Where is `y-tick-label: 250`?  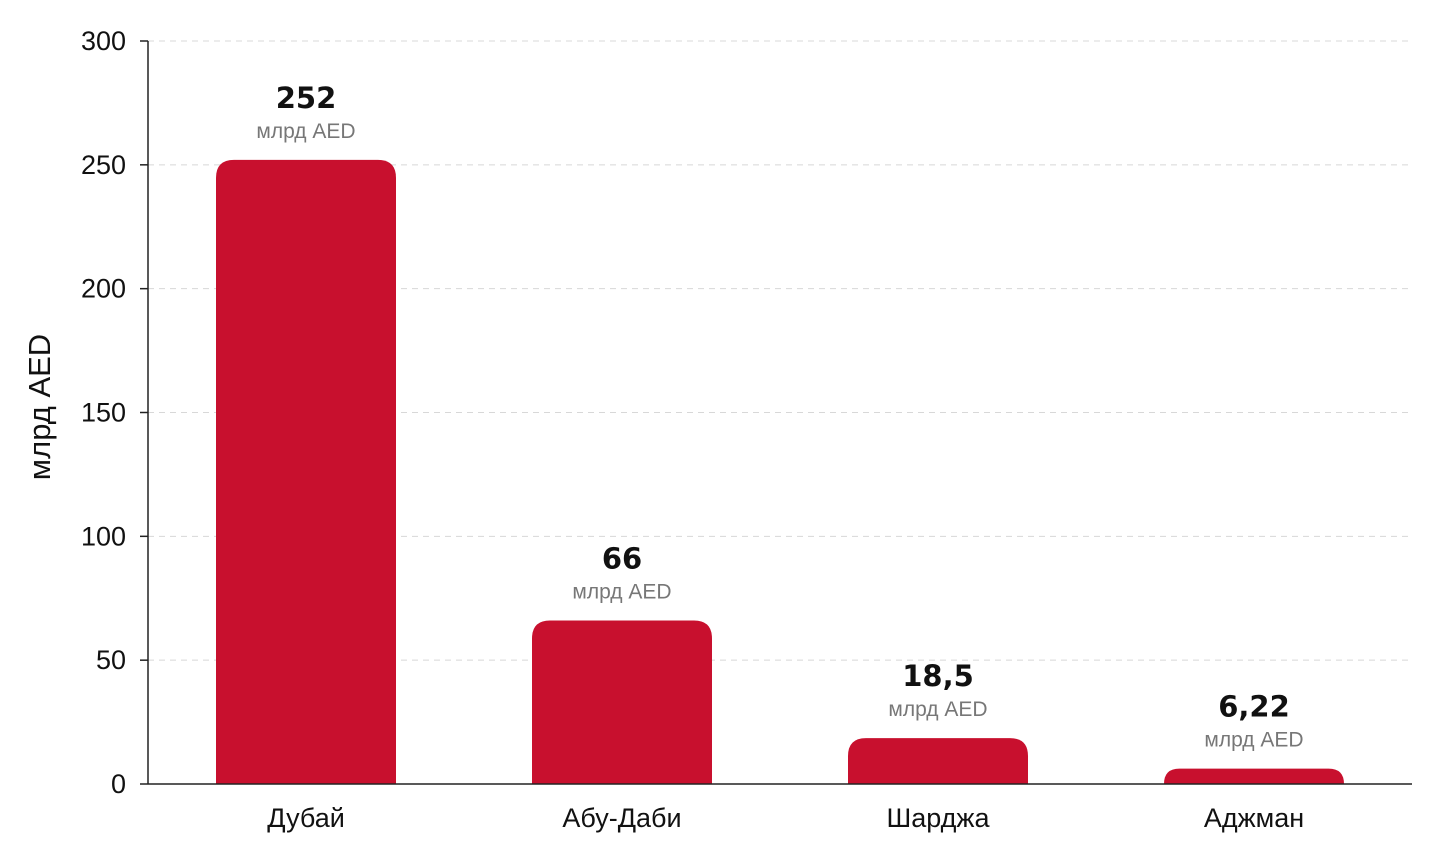
y-tick-label: 250 is located at coordinates (103, 165).